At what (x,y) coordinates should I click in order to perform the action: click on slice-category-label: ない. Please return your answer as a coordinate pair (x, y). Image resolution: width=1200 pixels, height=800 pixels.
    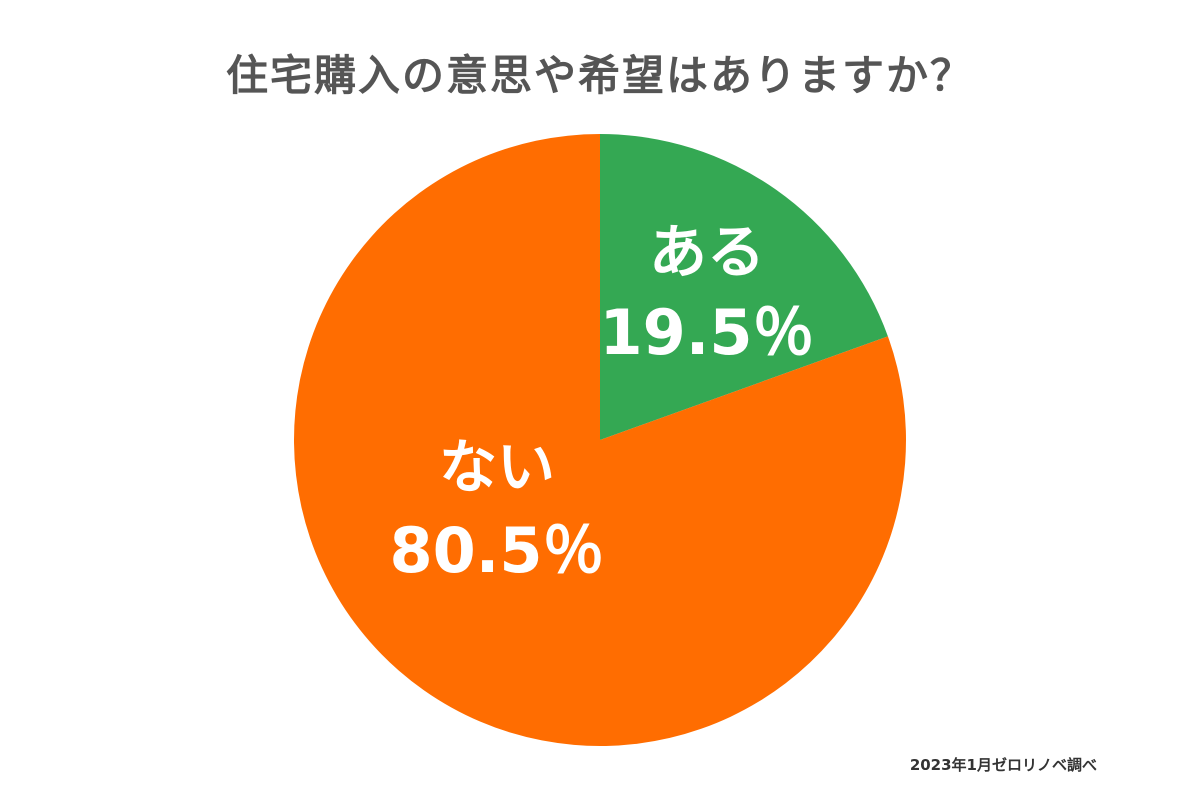
    Looking at the image, I should click on (497, 467).